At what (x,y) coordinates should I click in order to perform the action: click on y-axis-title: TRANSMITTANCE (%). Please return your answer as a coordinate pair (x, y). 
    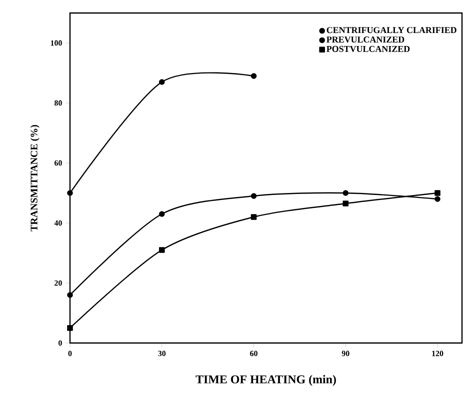
    Looking at the image, I should click on (35, 178).